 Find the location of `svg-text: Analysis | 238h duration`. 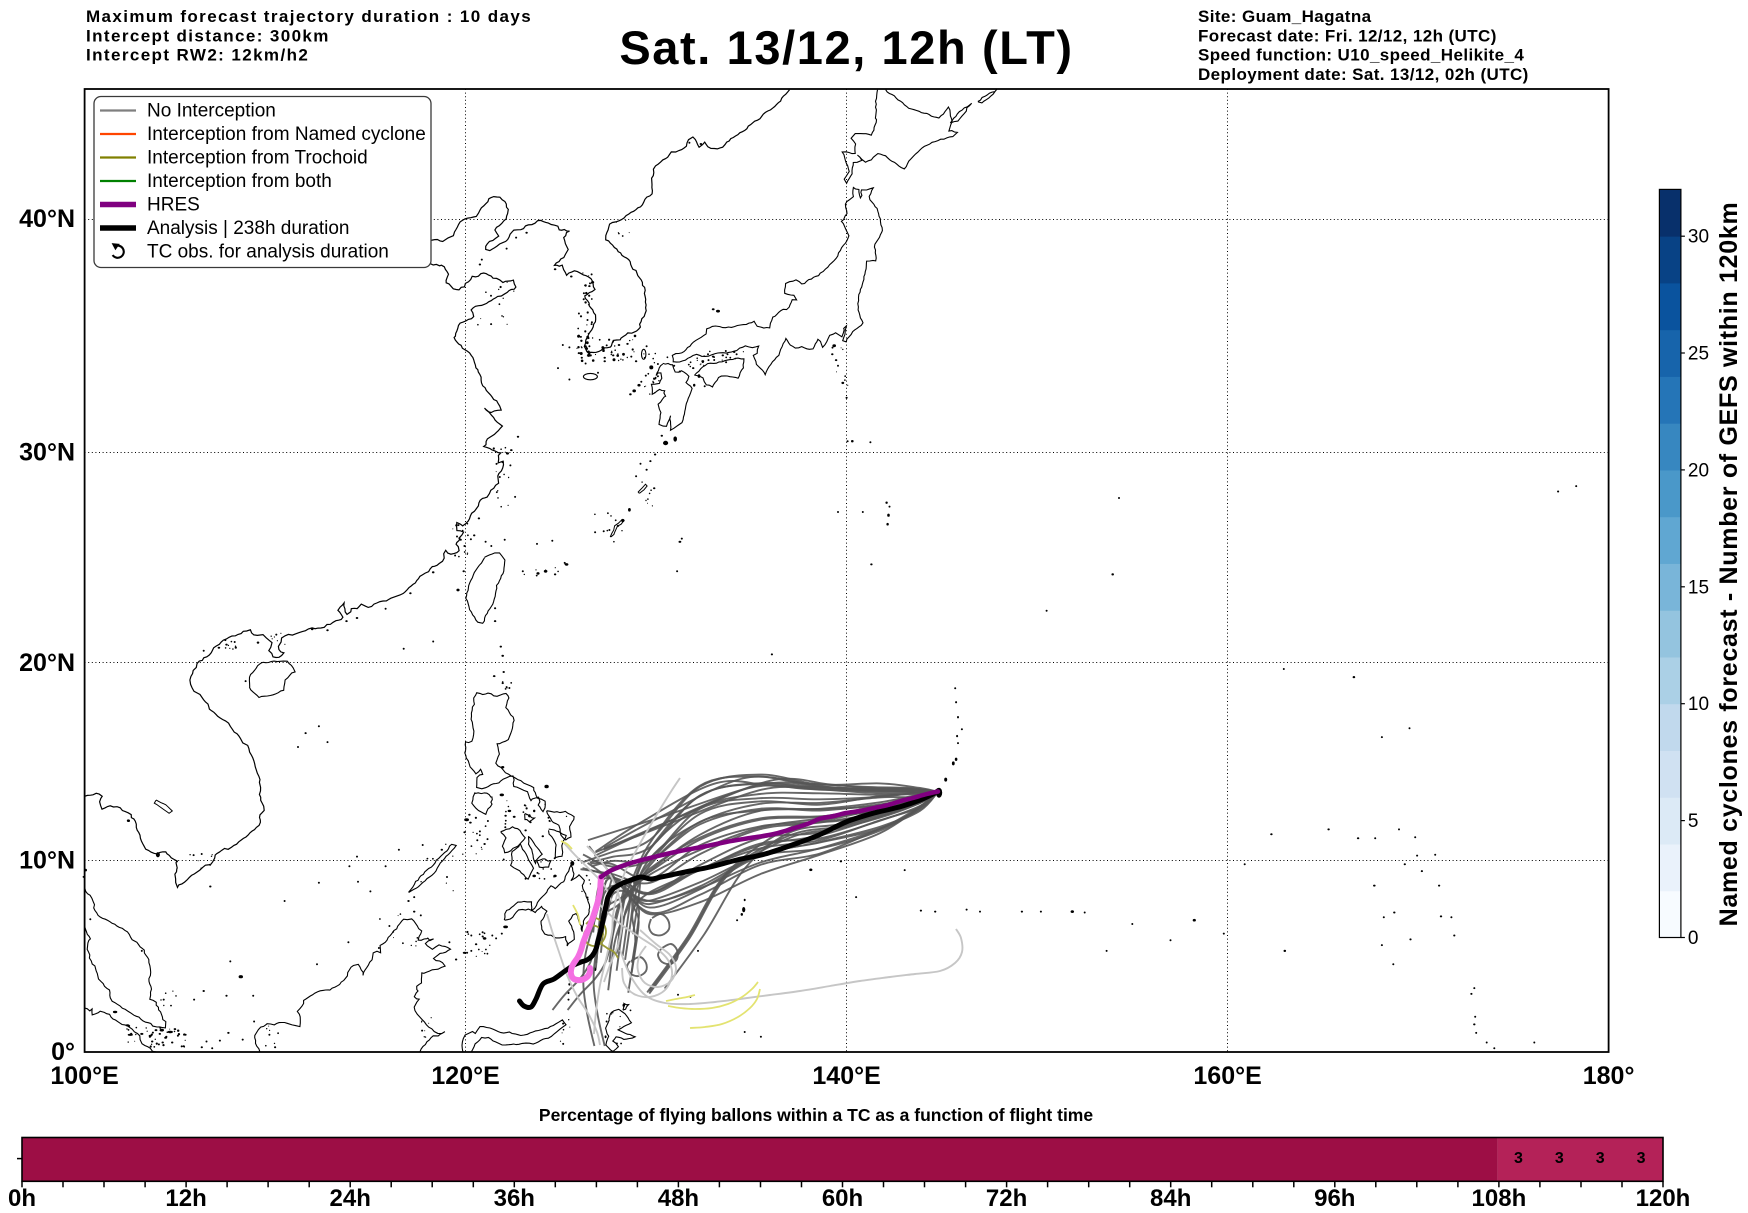

svg-text: Analysis | 238h duration is located at coordinates (248, 228).